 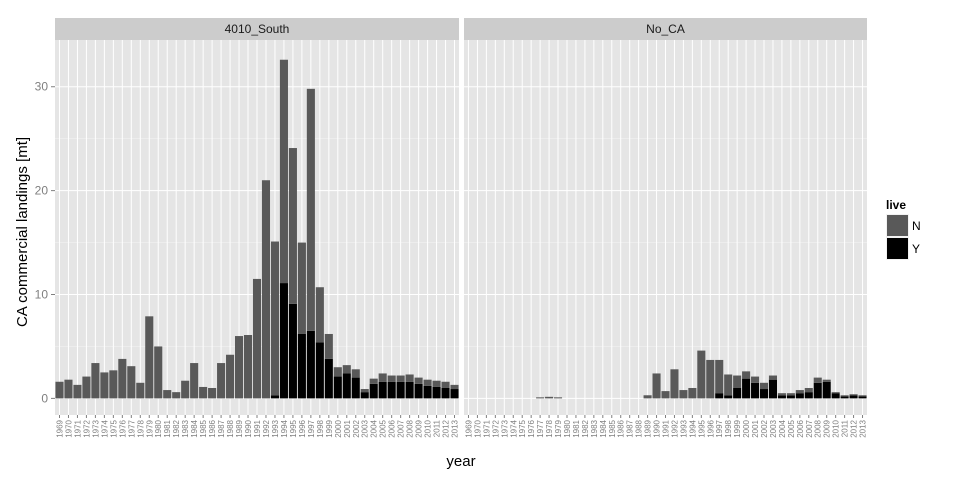 I want to click on bar-N-1974, so click(x=104, y=385).